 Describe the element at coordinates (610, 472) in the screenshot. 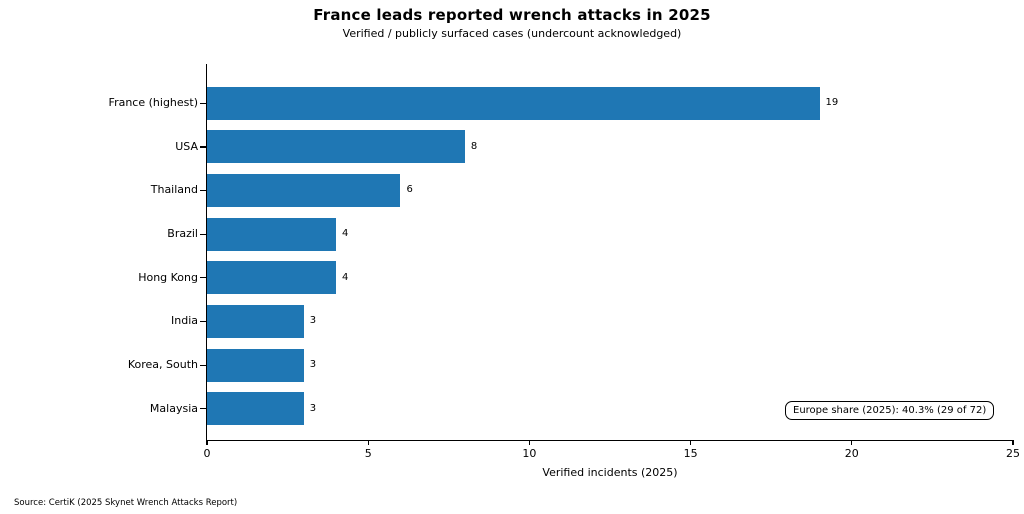

I see `x-axis-title: Verified incidents (2025)` at that location.